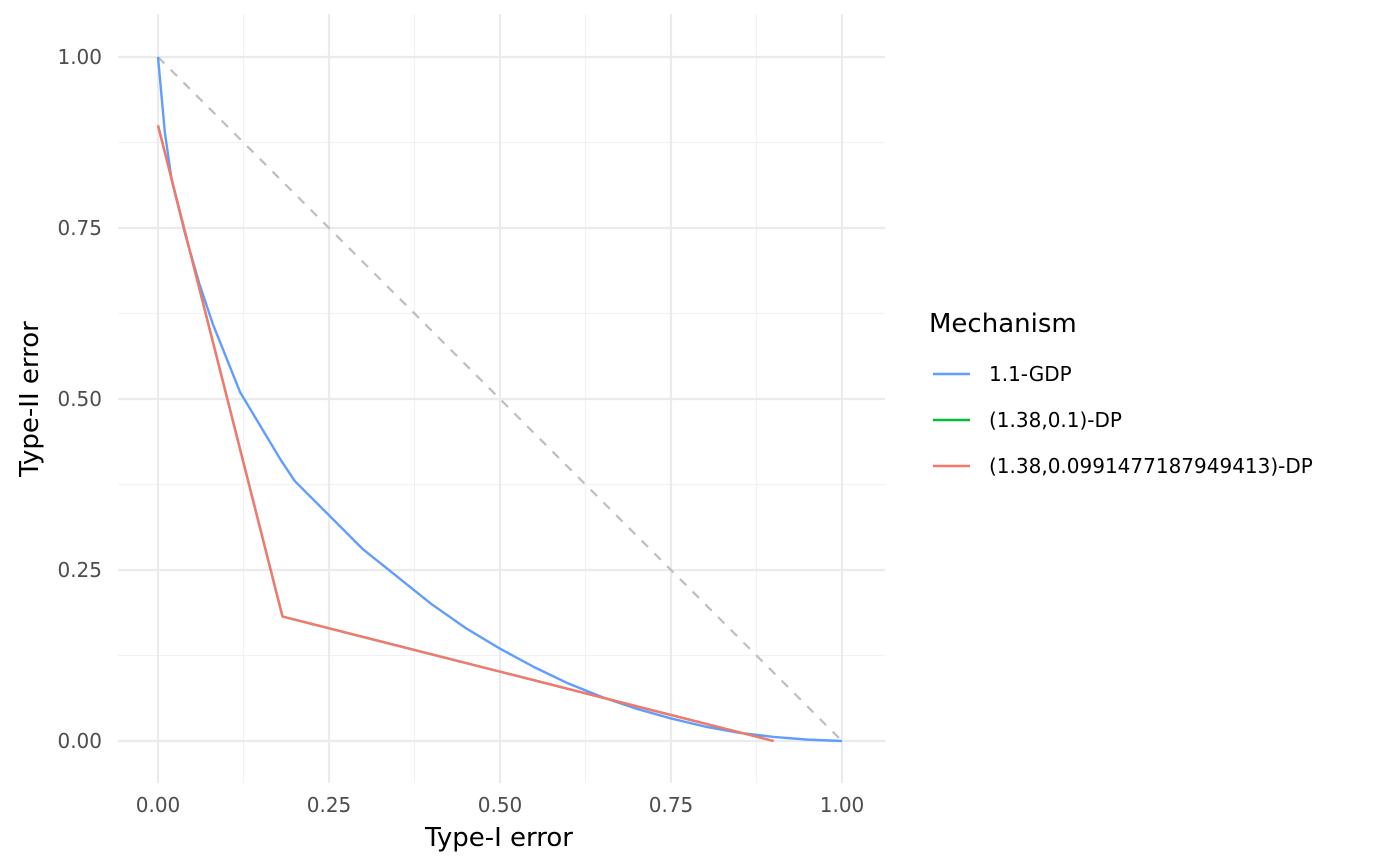  Describe the element at coordinates (1151, 466) in the screenshot. I see `legend-label: (1.38,0.0991477187949413)-DP` at that location.